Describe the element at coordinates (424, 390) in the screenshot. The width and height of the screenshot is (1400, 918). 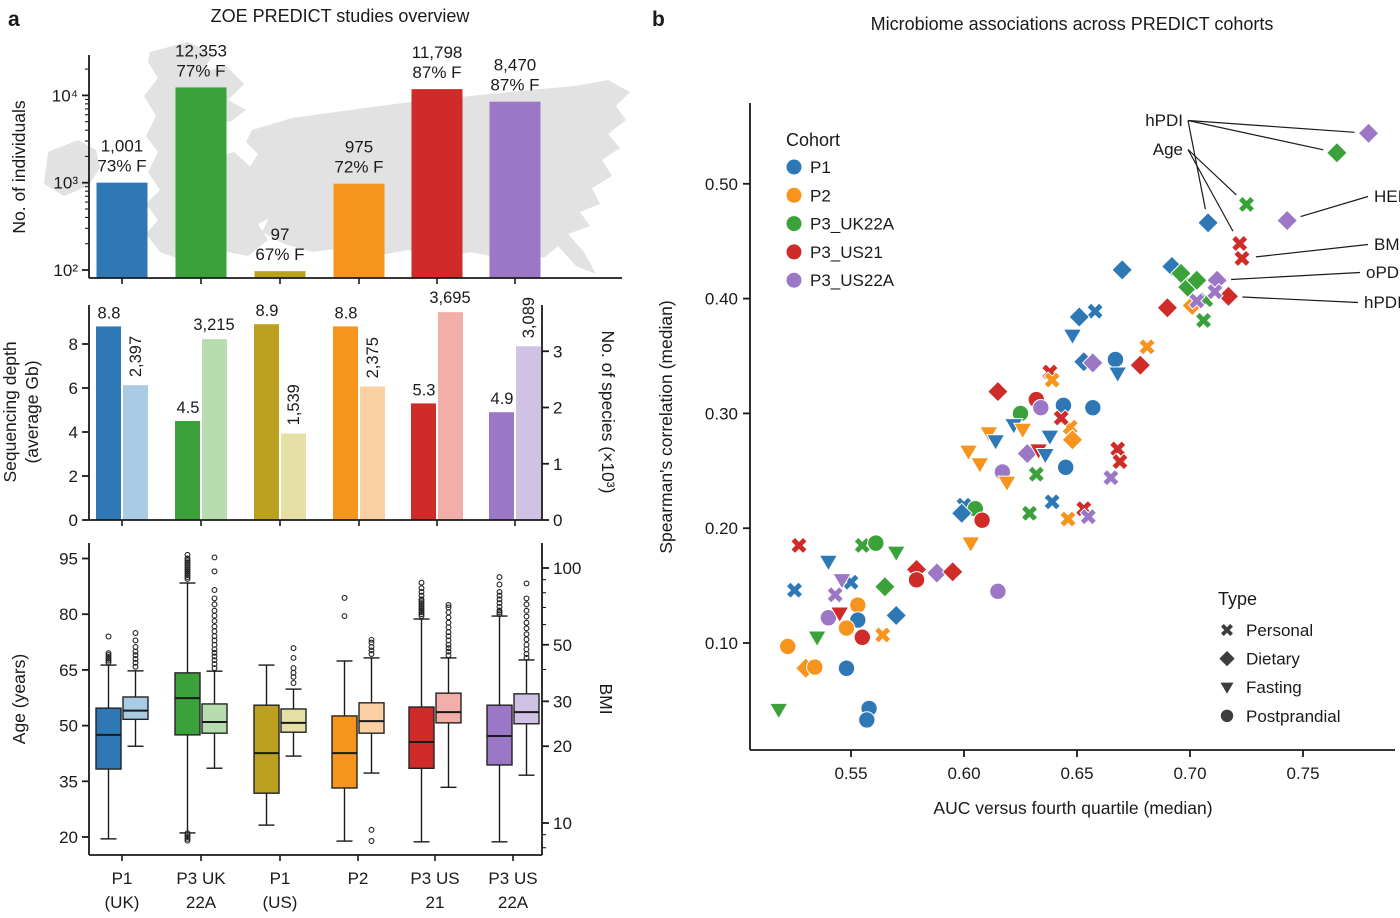
I see `depth-value-label: 5.3` at that location.